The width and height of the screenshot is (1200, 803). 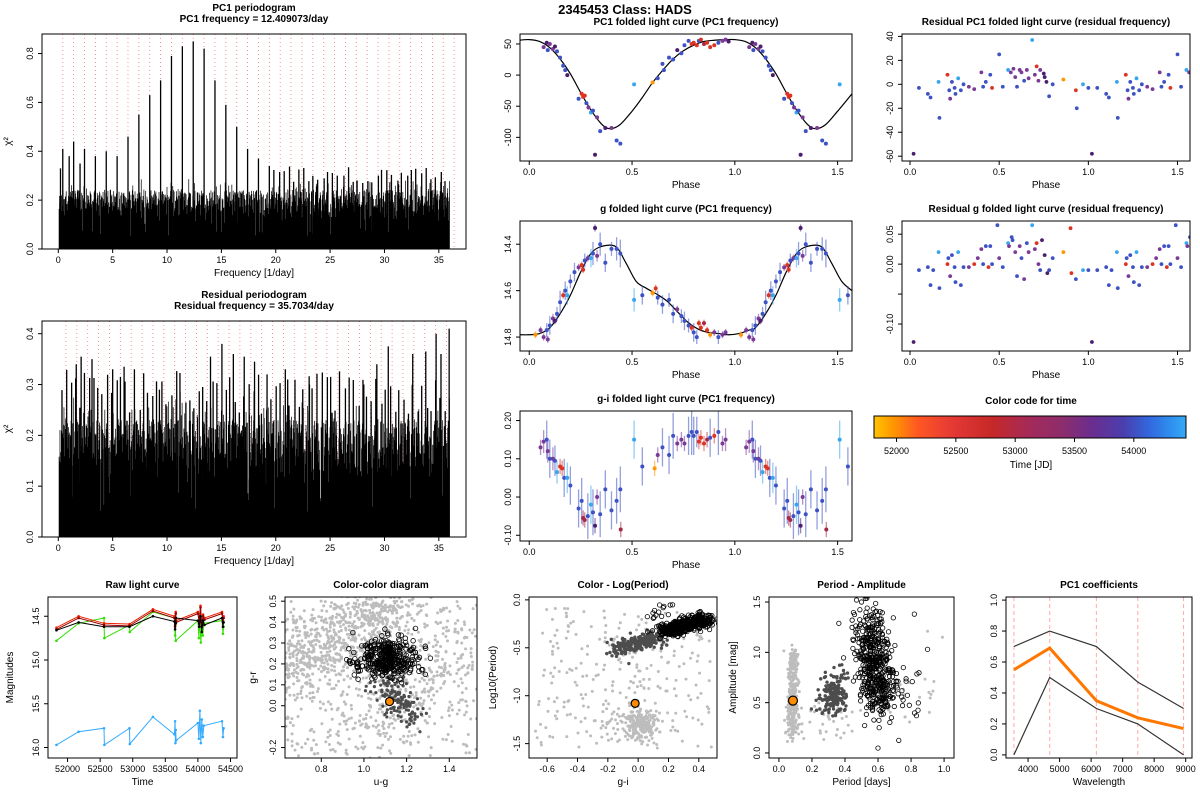 I want to click on svg-text: -20, so click(x=890, y=108).